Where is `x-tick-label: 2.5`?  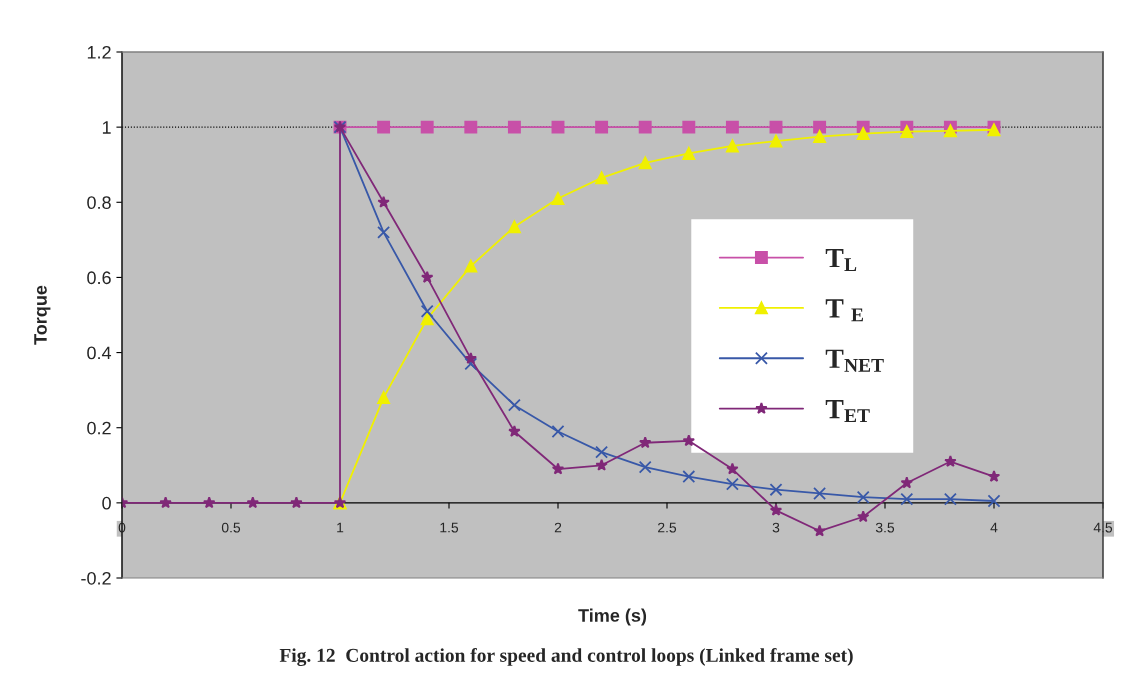 x-tick-label: 2.5 is located at coordinates (667, 527).